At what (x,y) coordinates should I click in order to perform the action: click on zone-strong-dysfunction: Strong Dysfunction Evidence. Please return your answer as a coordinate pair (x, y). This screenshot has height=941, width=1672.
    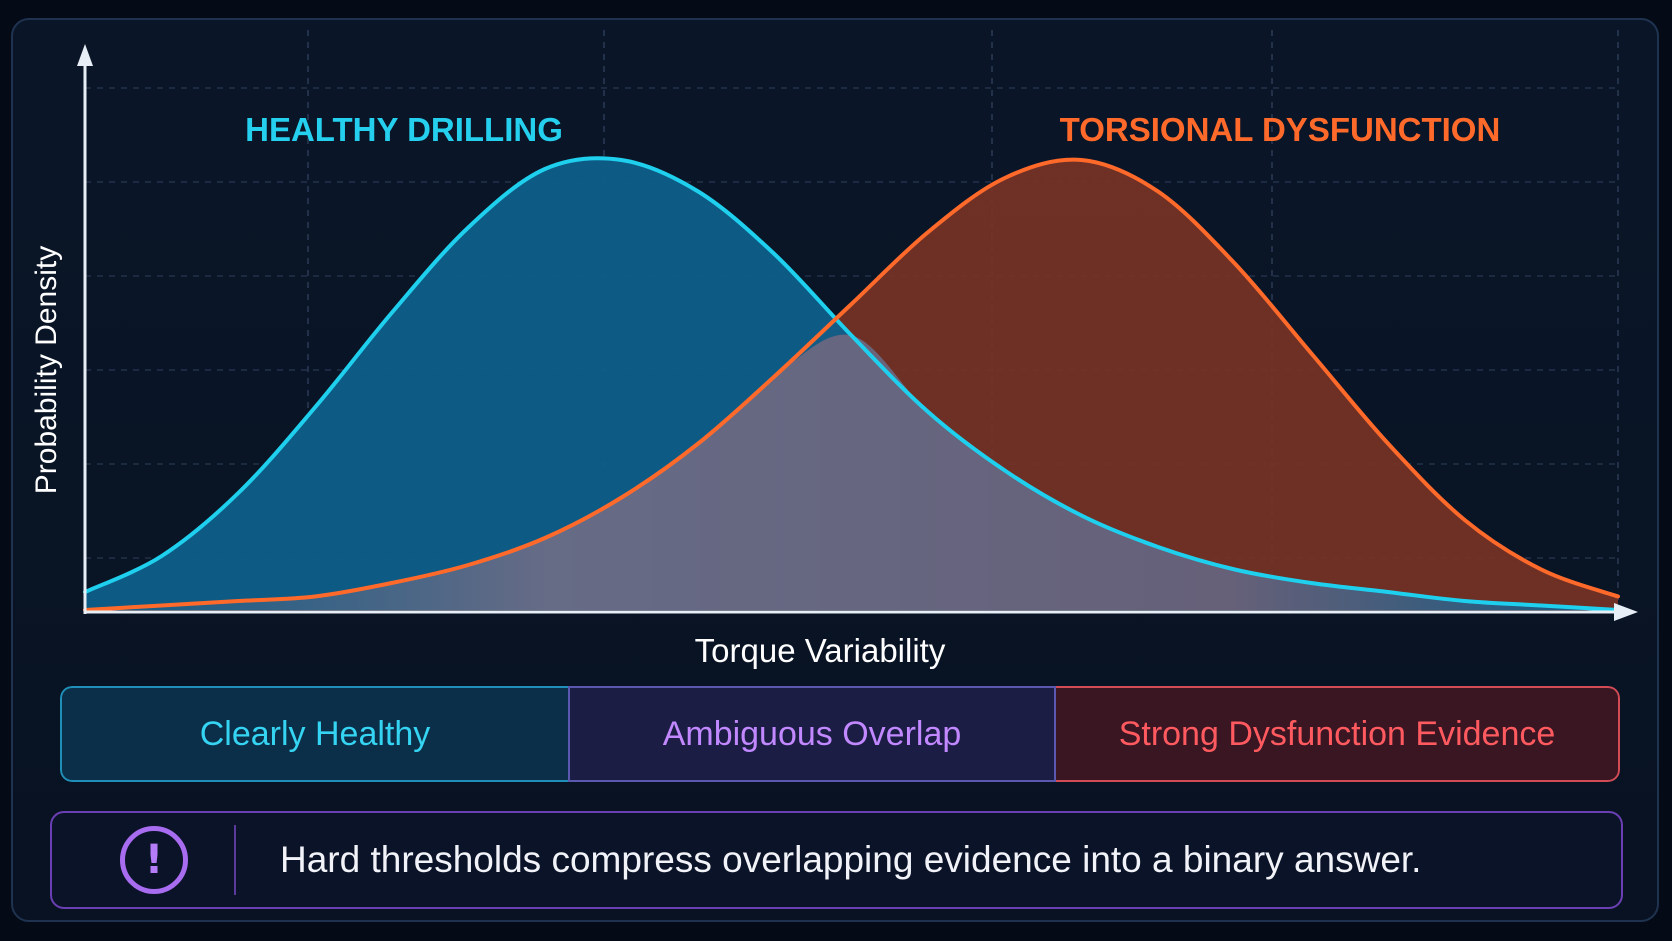
    Looking at the image, I should click on (1338, 734).